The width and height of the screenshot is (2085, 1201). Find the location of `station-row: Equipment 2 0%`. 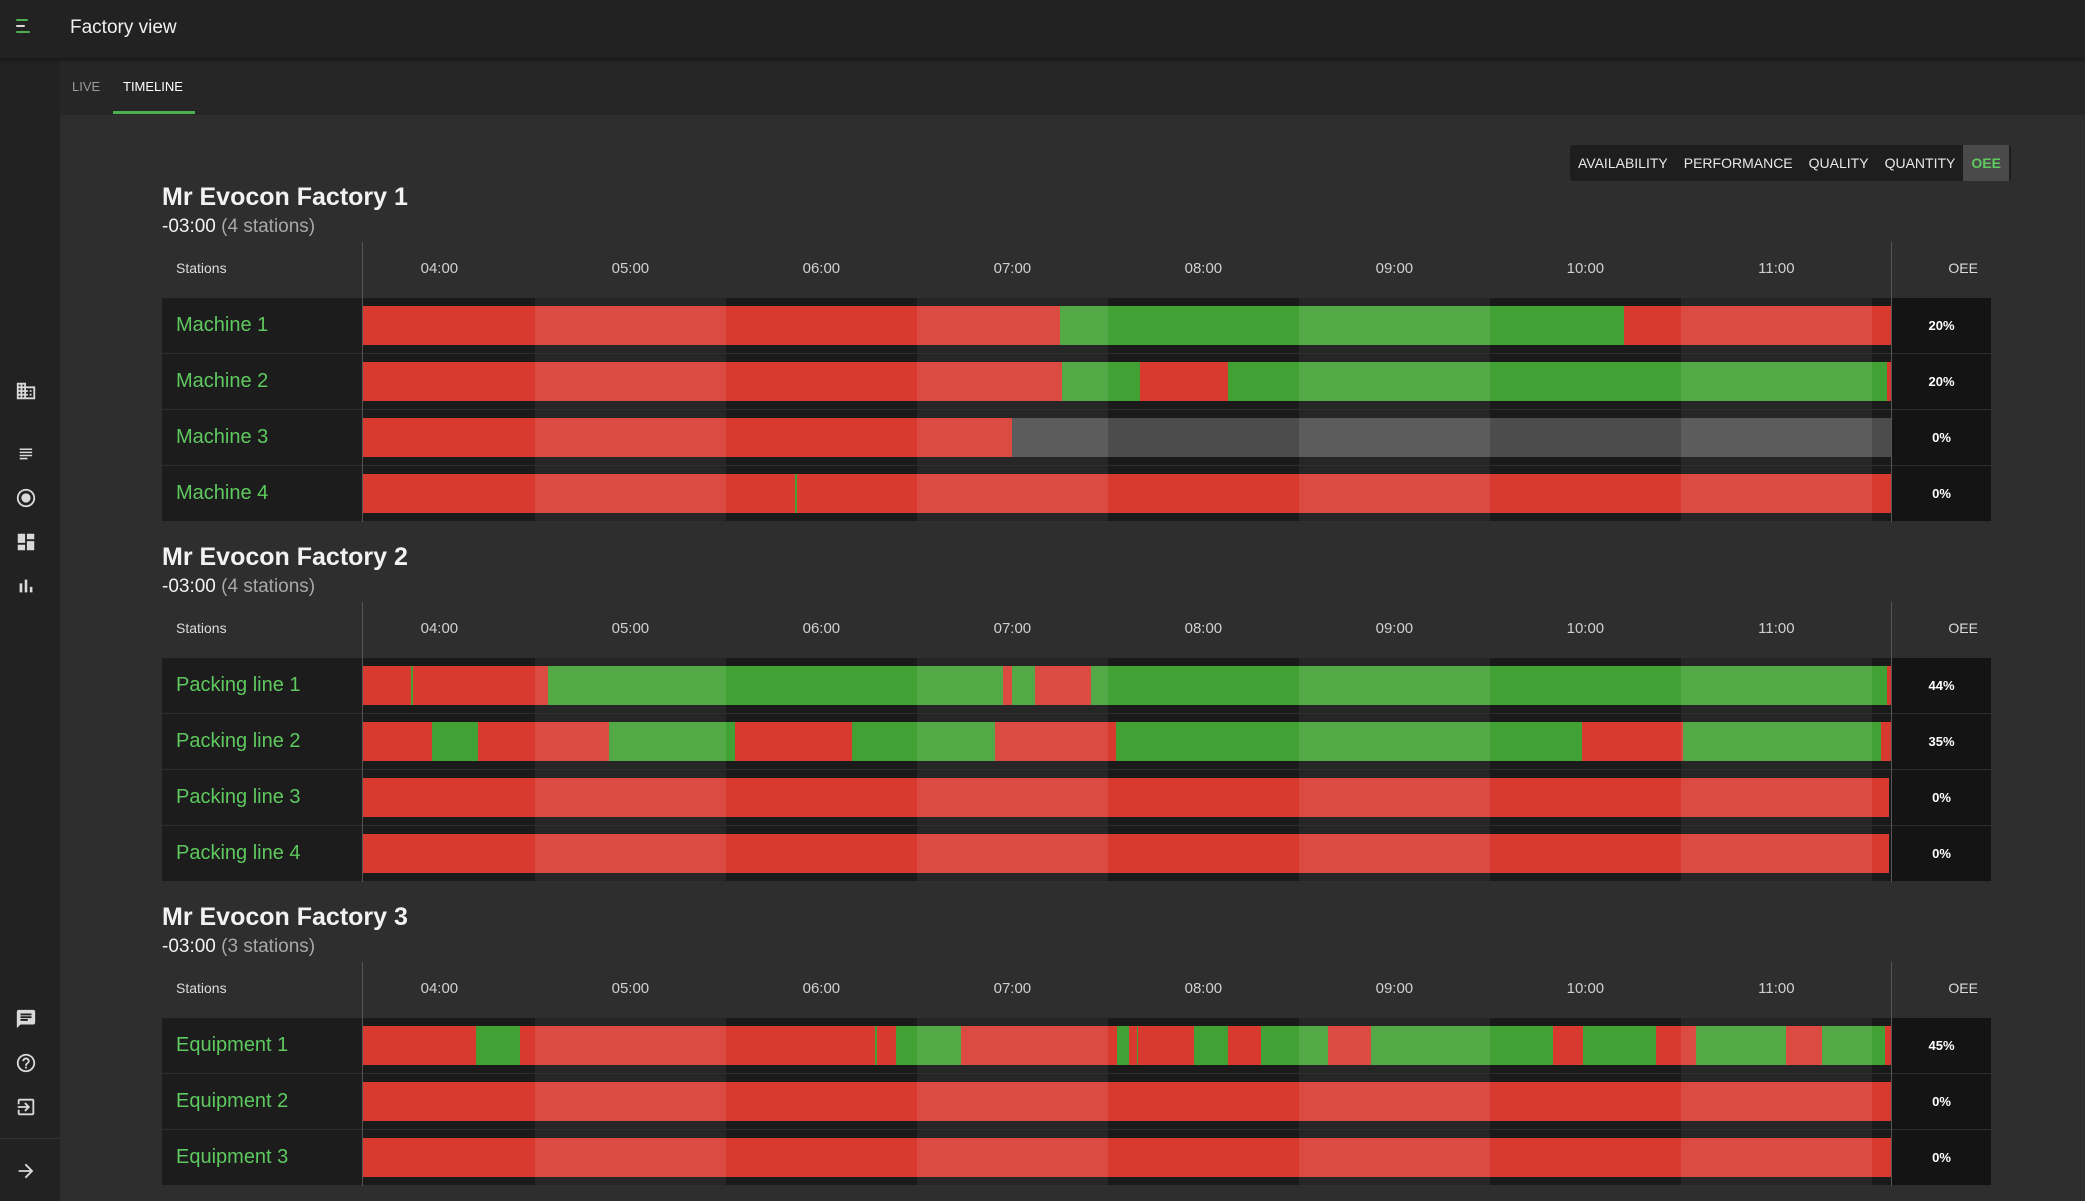

station-row: Equipment 2 0% is located at coordinates (1076, 1102).